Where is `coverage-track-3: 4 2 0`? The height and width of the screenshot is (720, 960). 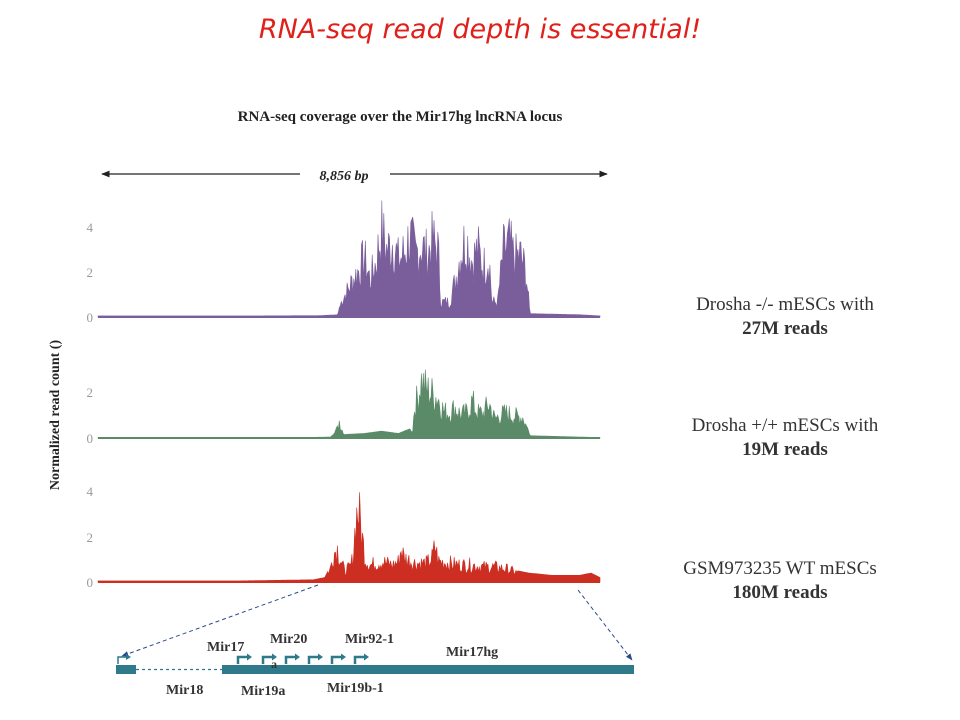 coverage-track-3: 4 2 0 is located at coordinates (344, 537).